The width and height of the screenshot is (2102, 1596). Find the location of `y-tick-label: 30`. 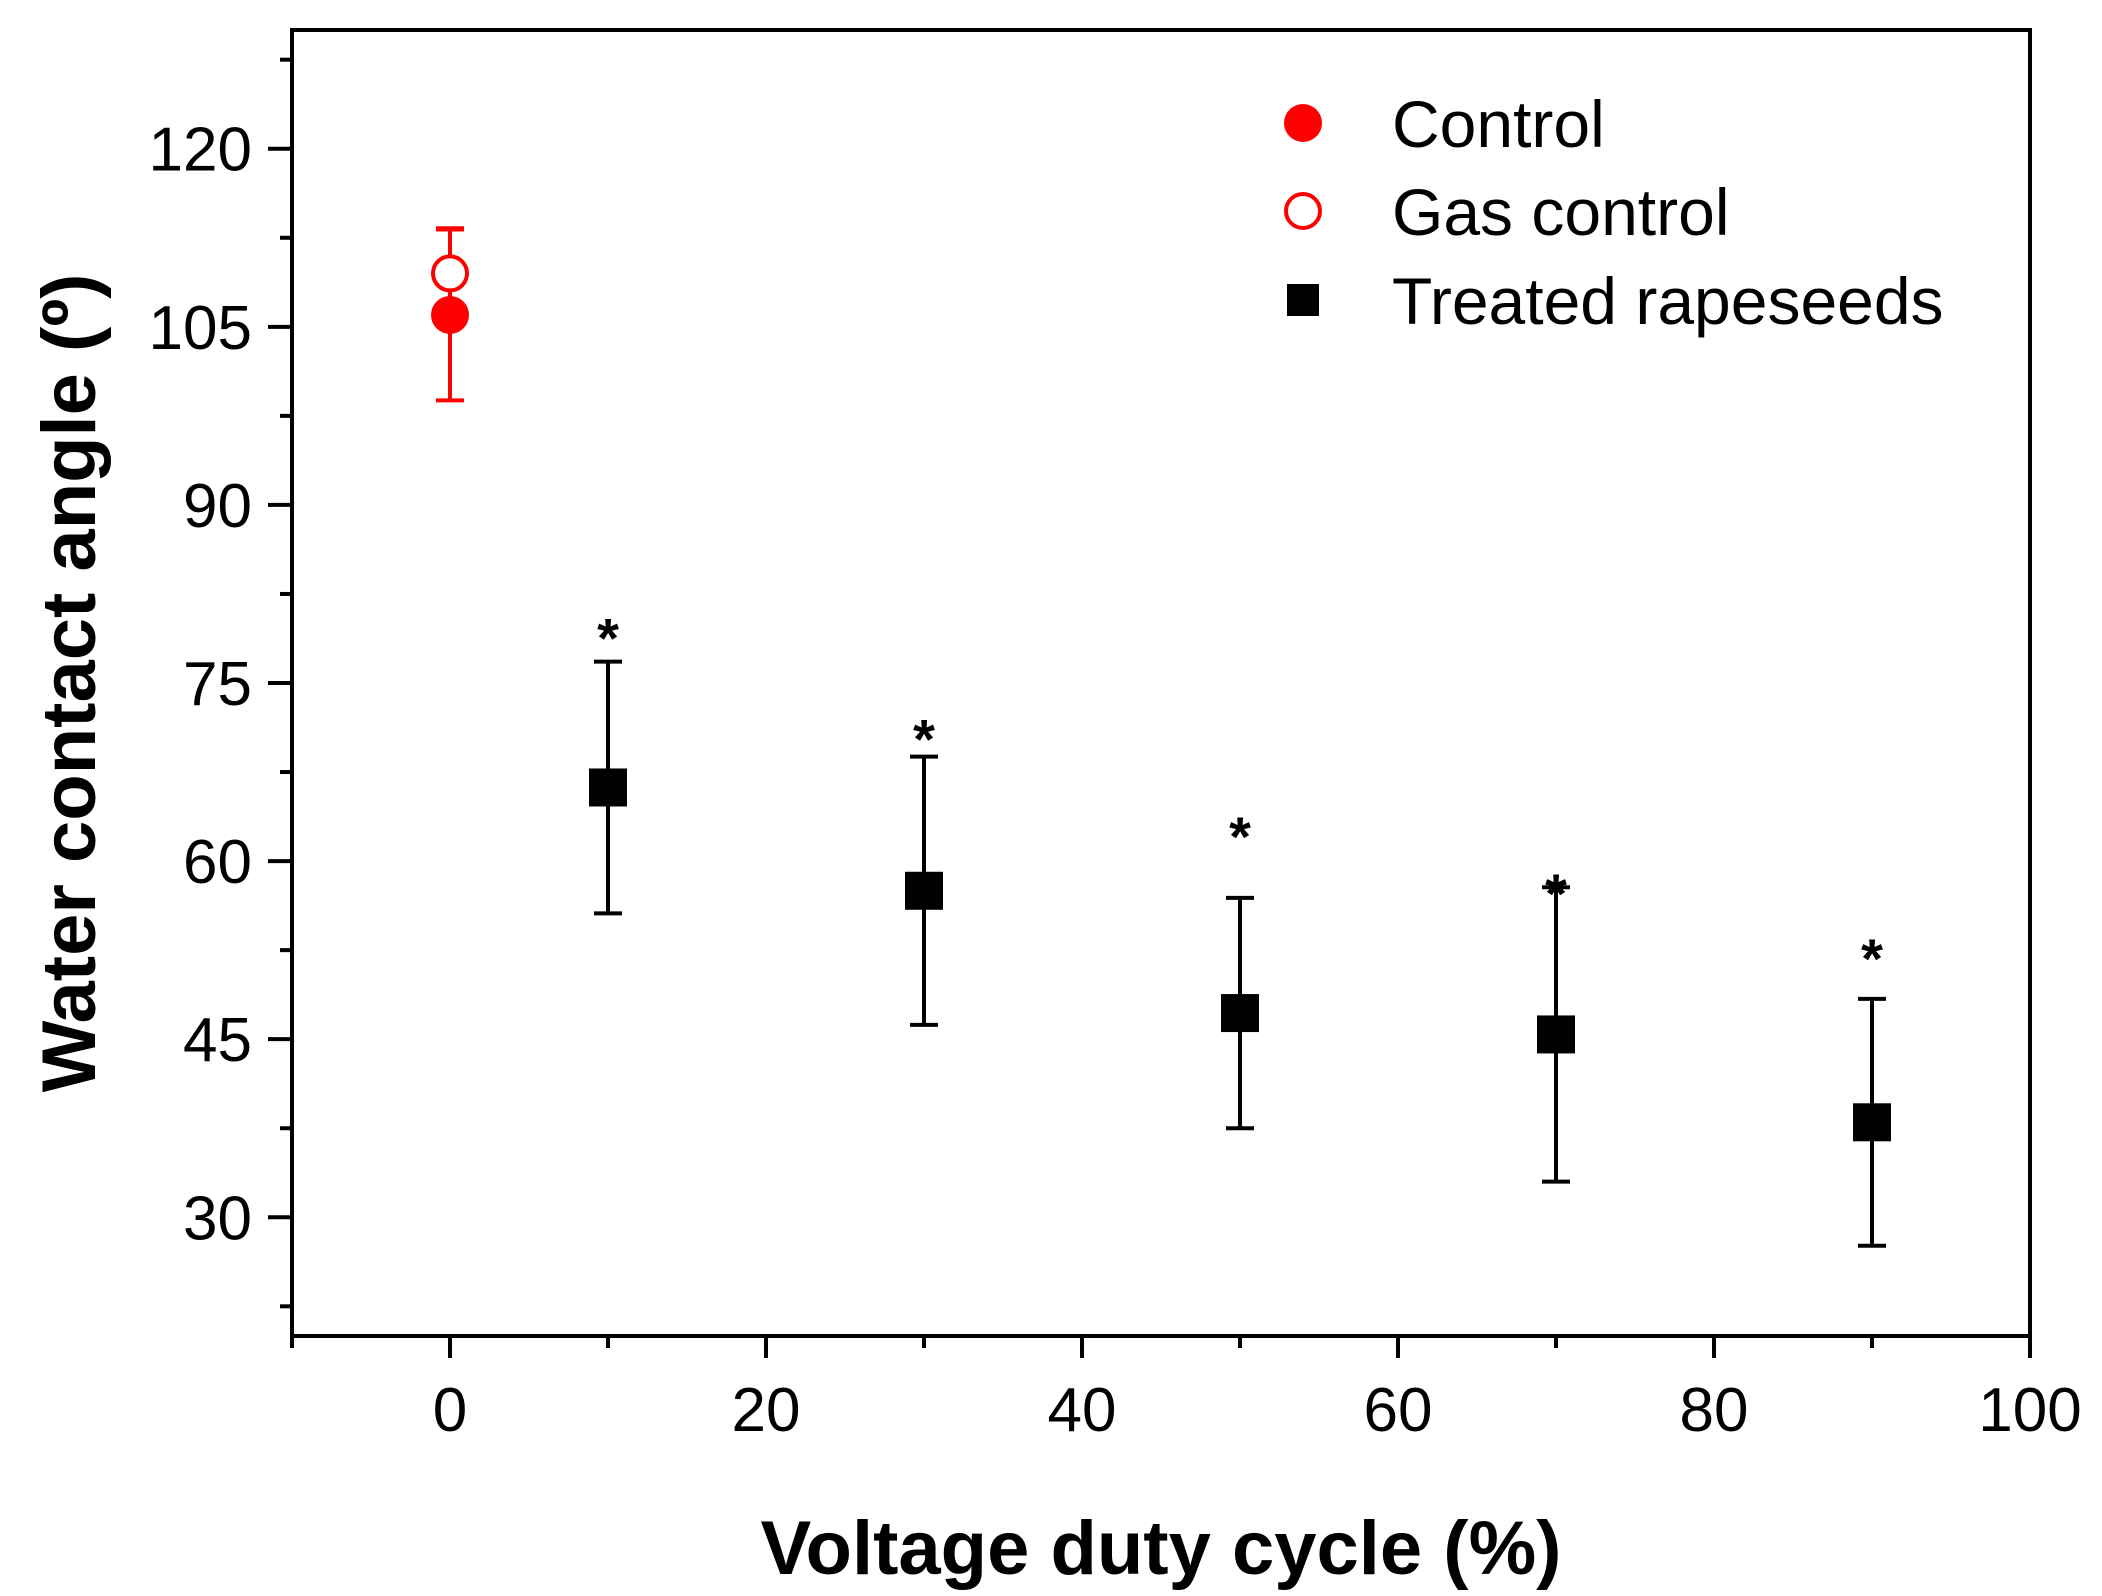

y-tick-label: 30 is located at coordinates (217, 1218).